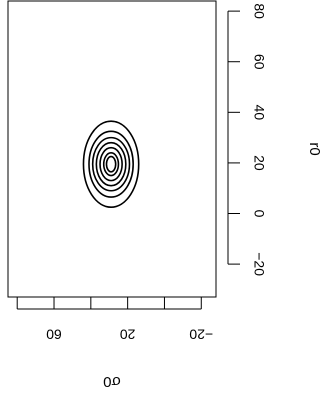  What do you see at coordinates (54, 334) in the screenshot?
I see `x-tick-label: 60` at bounding box center [54, 334].